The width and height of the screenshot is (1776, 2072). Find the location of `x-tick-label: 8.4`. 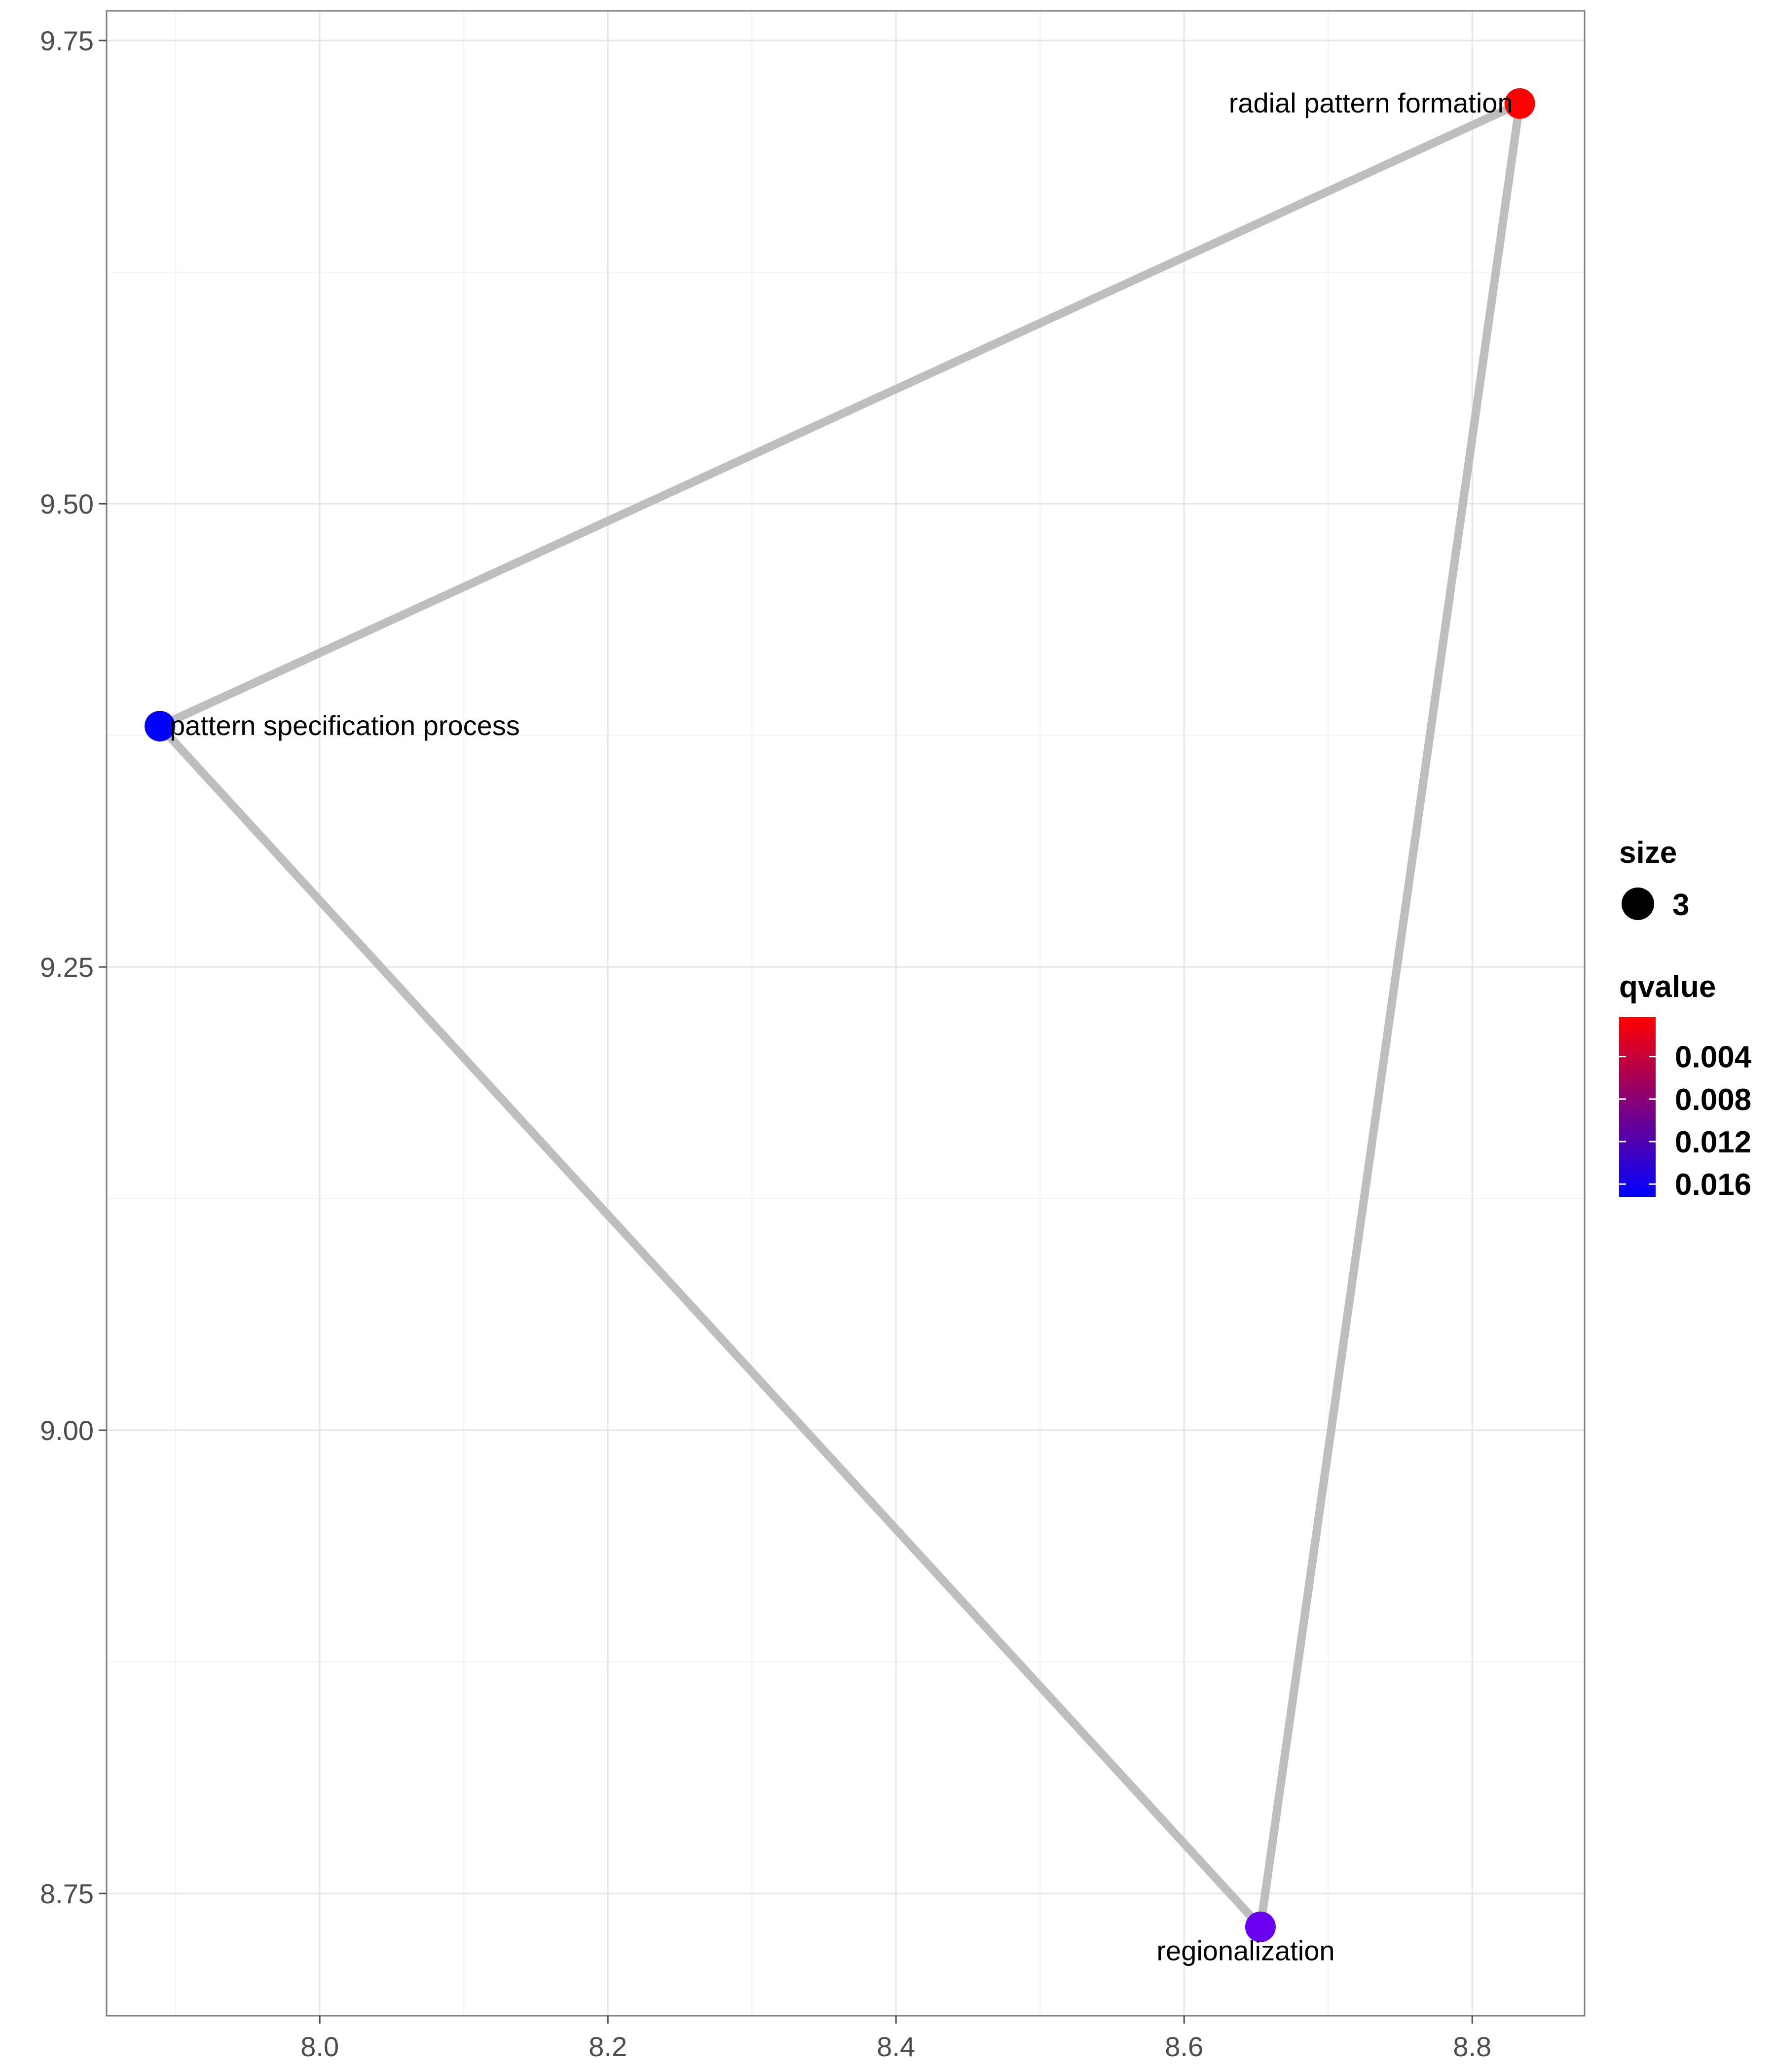

x-tick-label: 8.4 is located at coordinates (896, 2046).